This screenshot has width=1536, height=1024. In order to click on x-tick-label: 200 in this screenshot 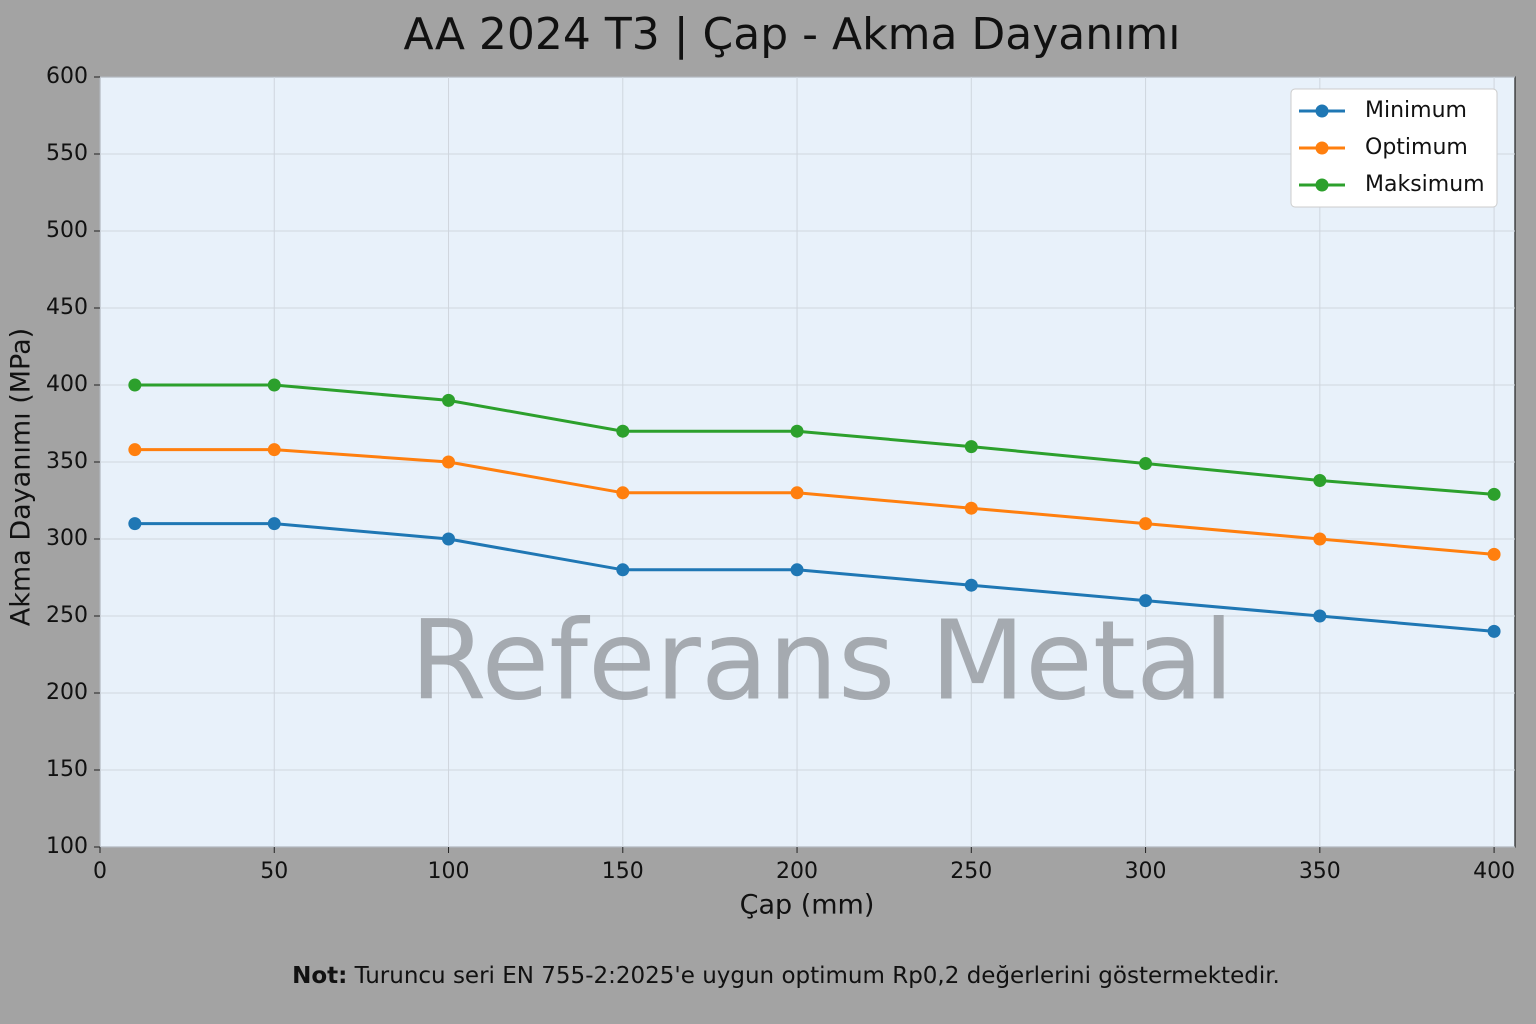, I will do `click(797, 871)`.